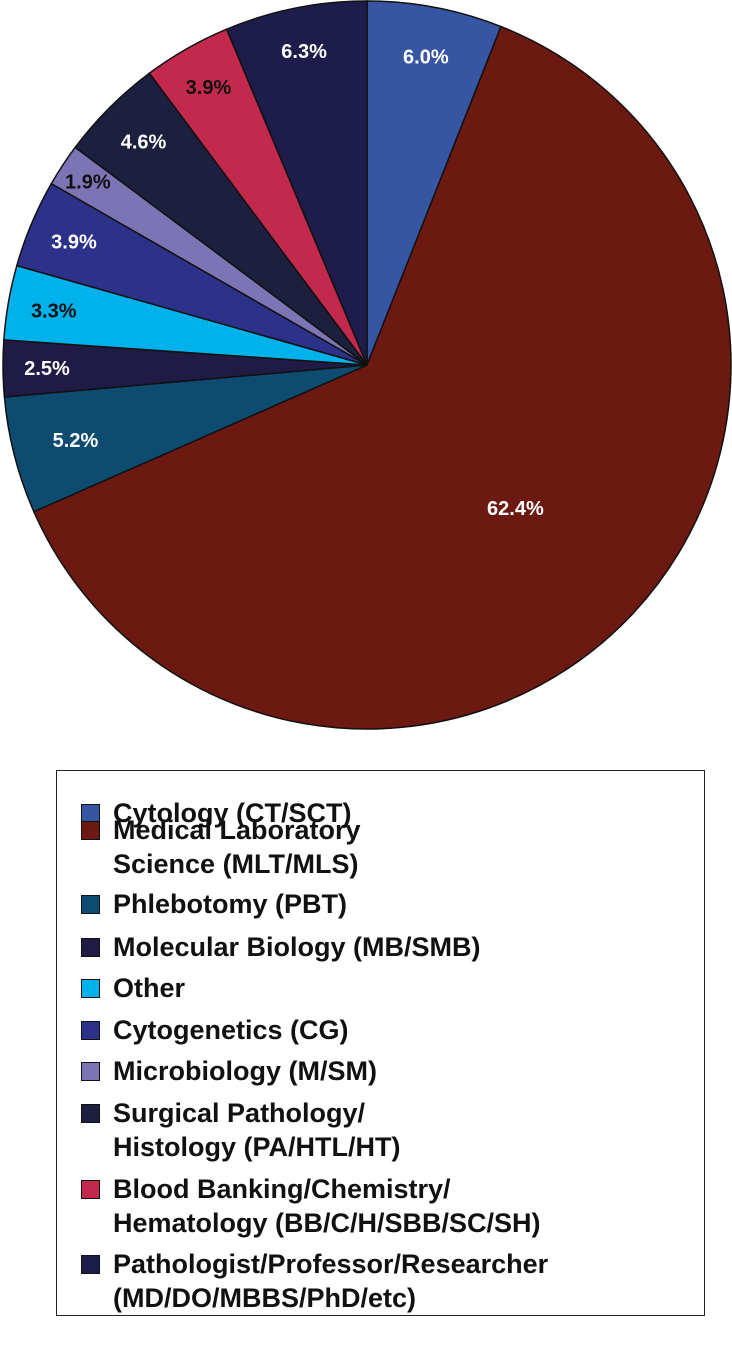  What do you see at coordinates (54, 311) in the screenshot?
I see `data-label: 3.3%` at bounding box center [54, 311].